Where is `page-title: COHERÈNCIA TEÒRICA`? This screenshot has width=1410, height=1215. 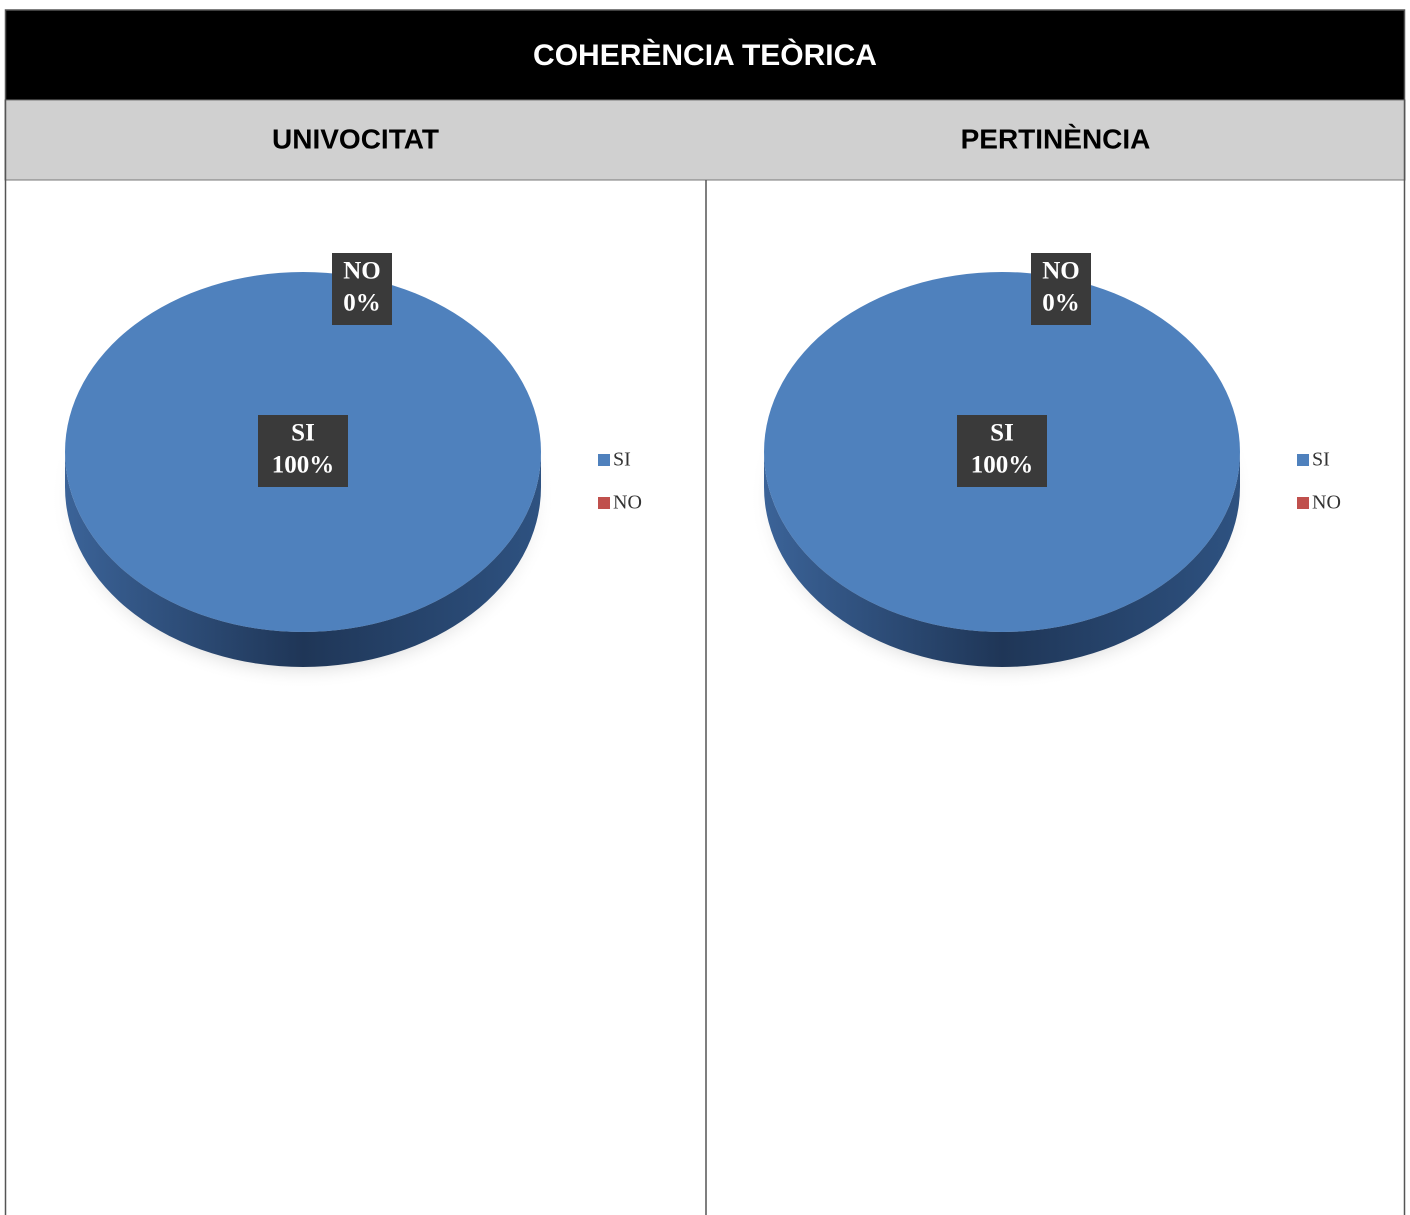
page-title: COHERÈNCIA TEÒRICA is located at coordinates (705, 55).